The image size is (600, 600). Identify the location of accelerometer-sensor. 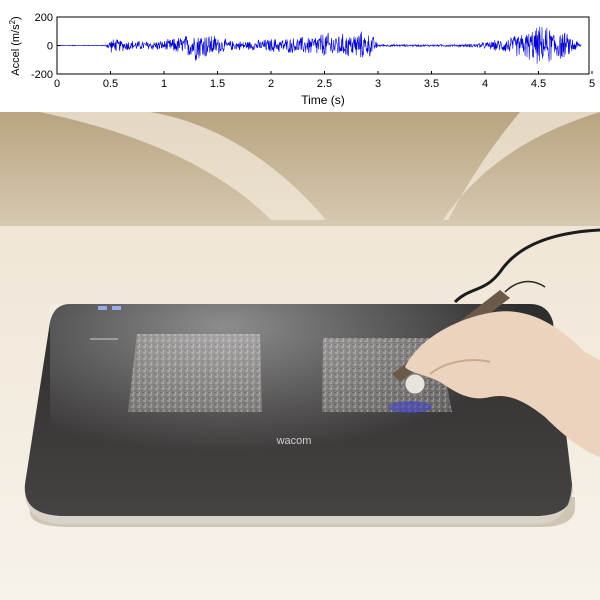
(415, 384).